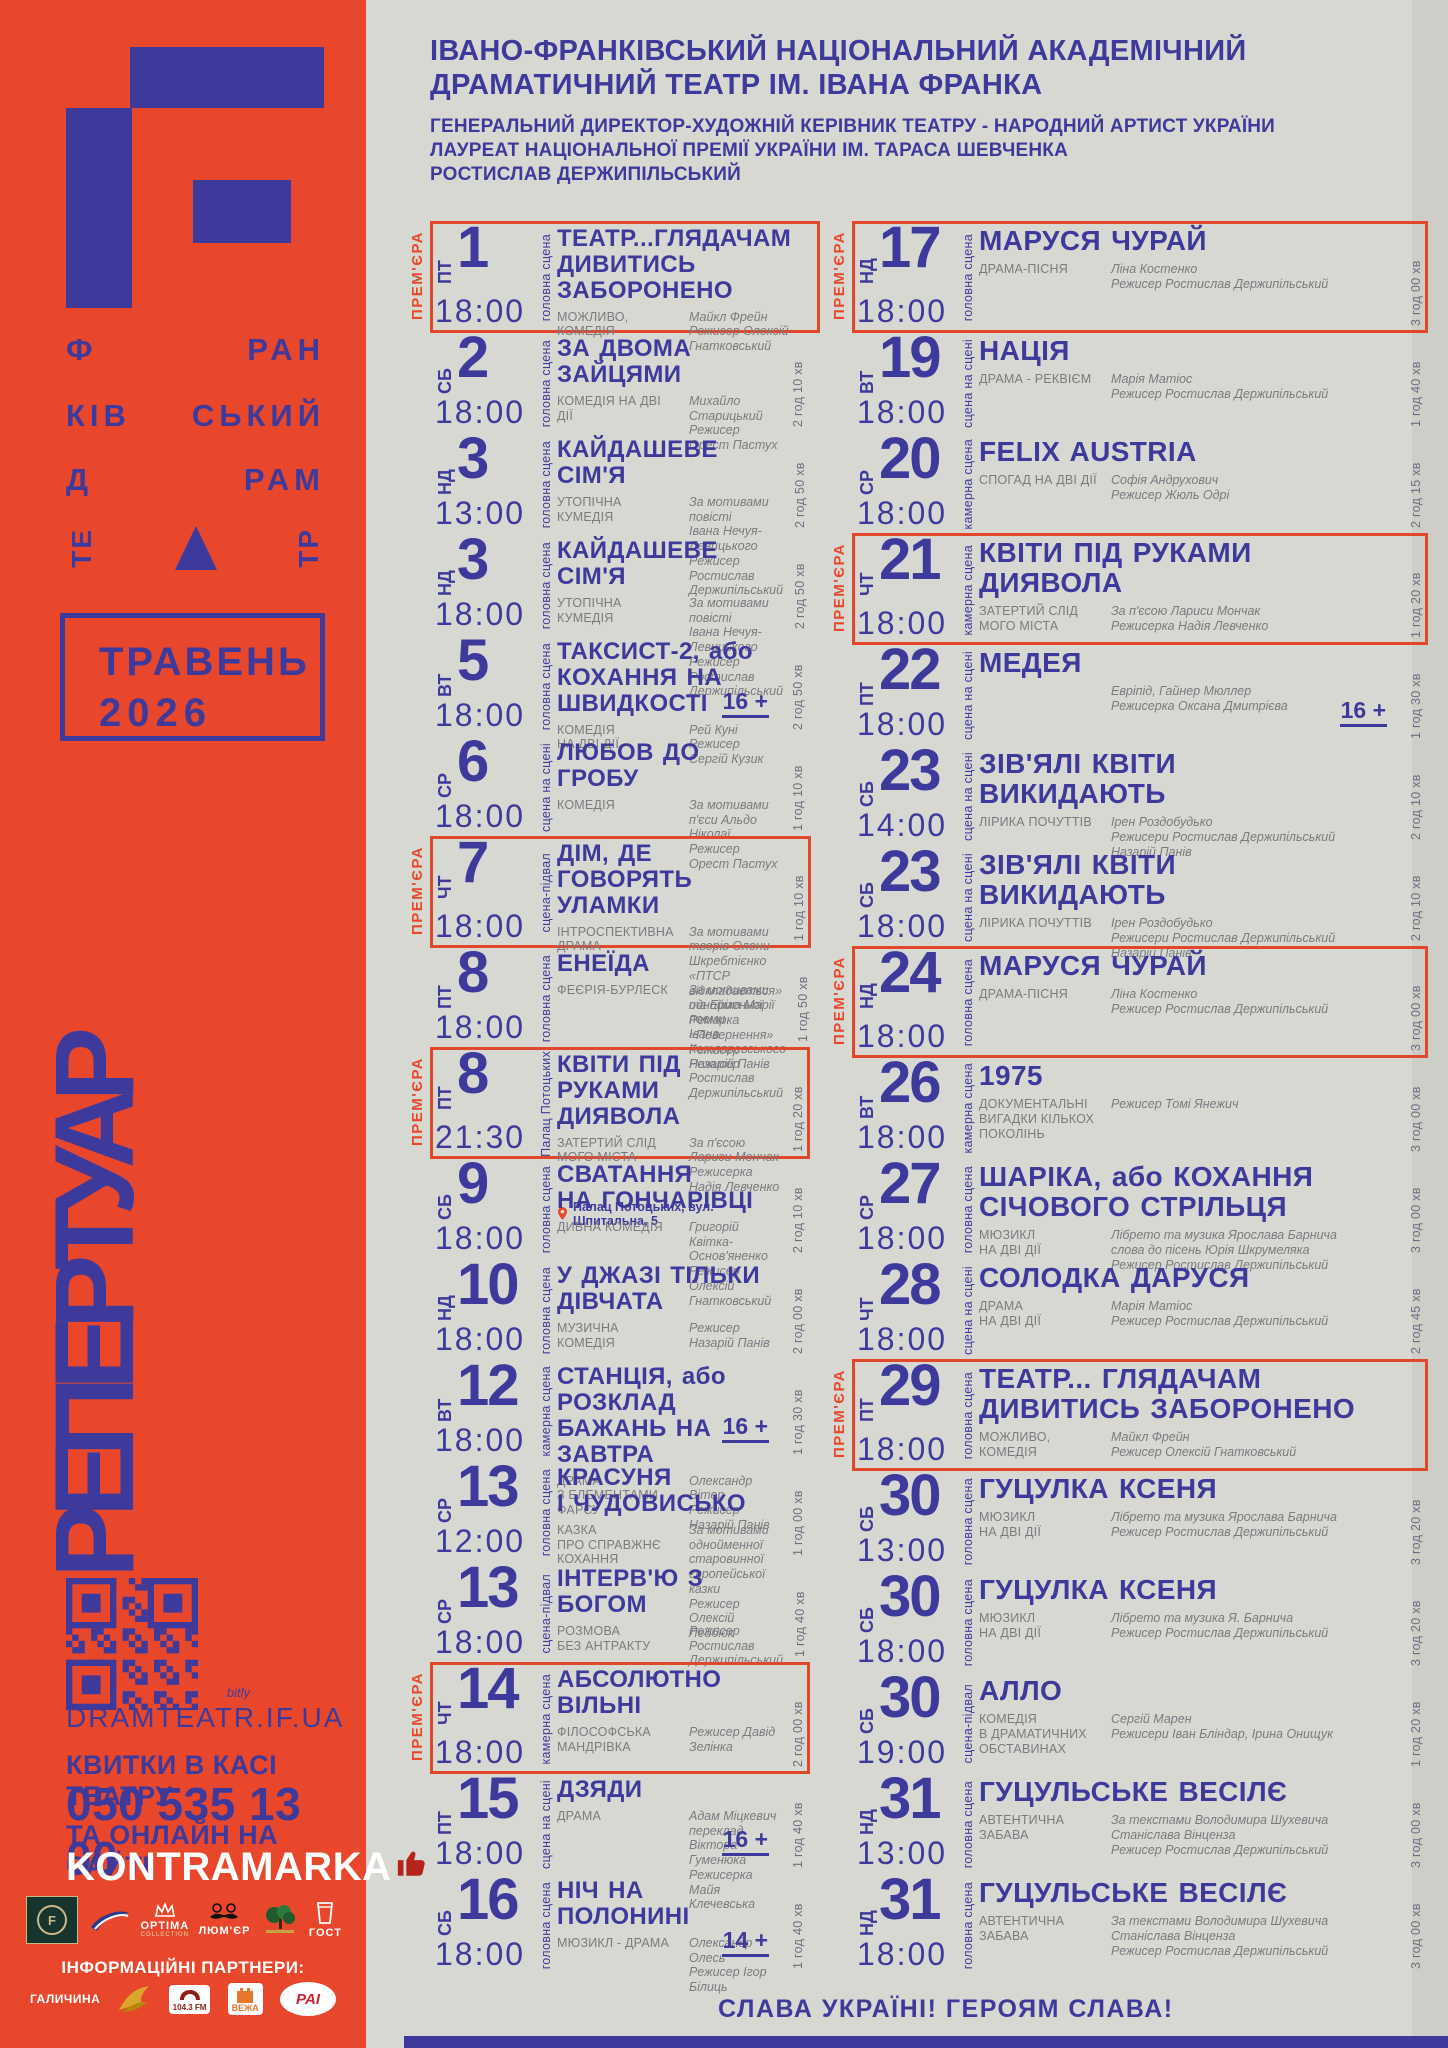  What do you see at coordinates (224, 1931) in the screenshot?
I see `lumier-label: ЛЮМ'ЄР` at bounding box center [224, 1931].